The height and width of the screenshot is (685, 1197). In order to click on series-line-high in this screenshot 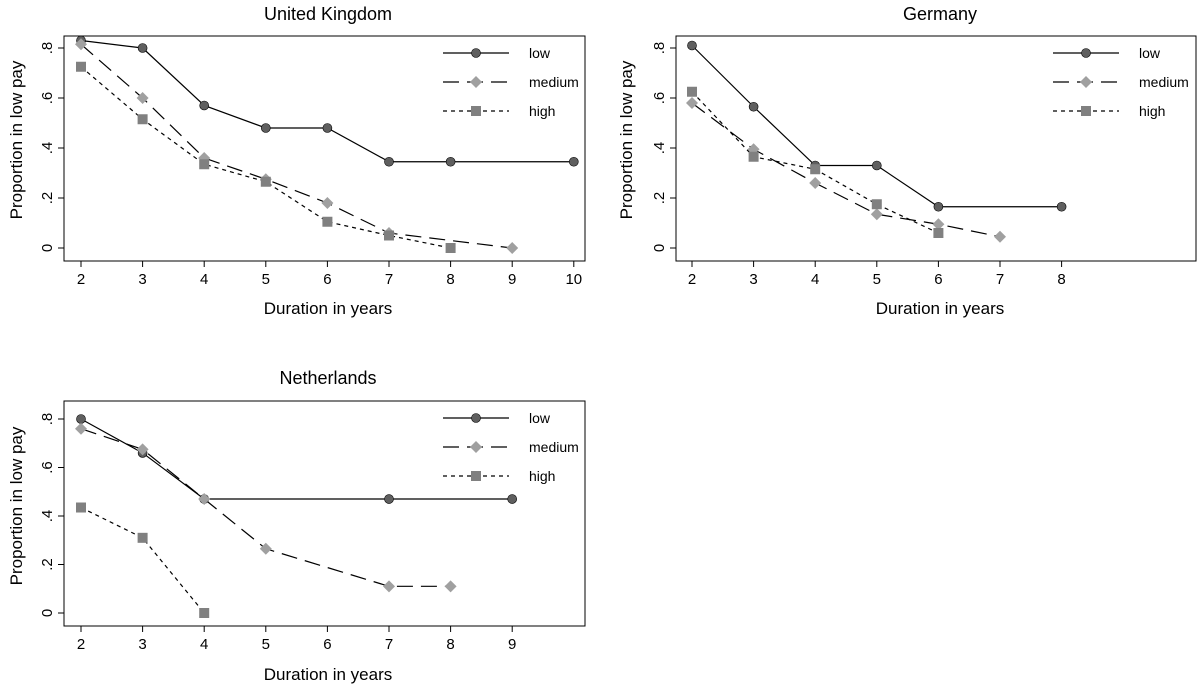, I will do `click(265, 157)`.